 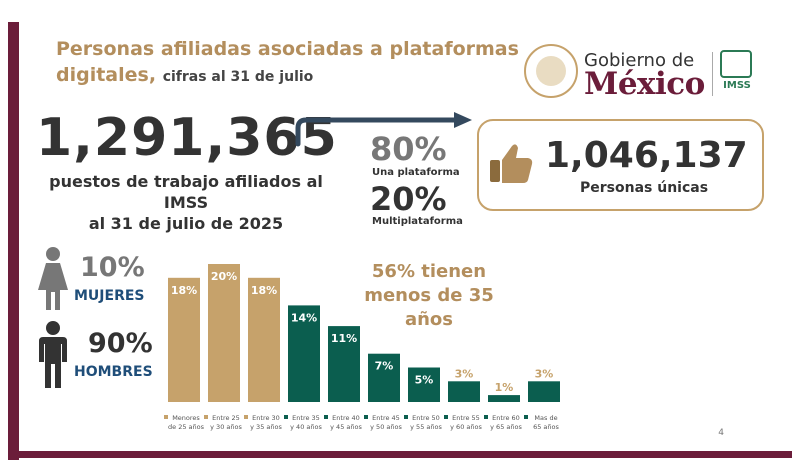 I want to click on bar-label-6: 5%, so click(x=424, y=380).